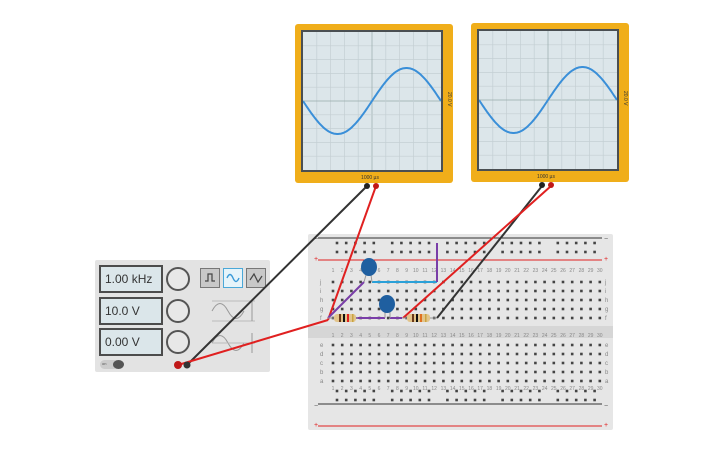 The width and height of the screenshot is (725, 453). Describe the element at coordinates (376, 186) in the screenshot. I see `scope1-signal-probe` at that location.